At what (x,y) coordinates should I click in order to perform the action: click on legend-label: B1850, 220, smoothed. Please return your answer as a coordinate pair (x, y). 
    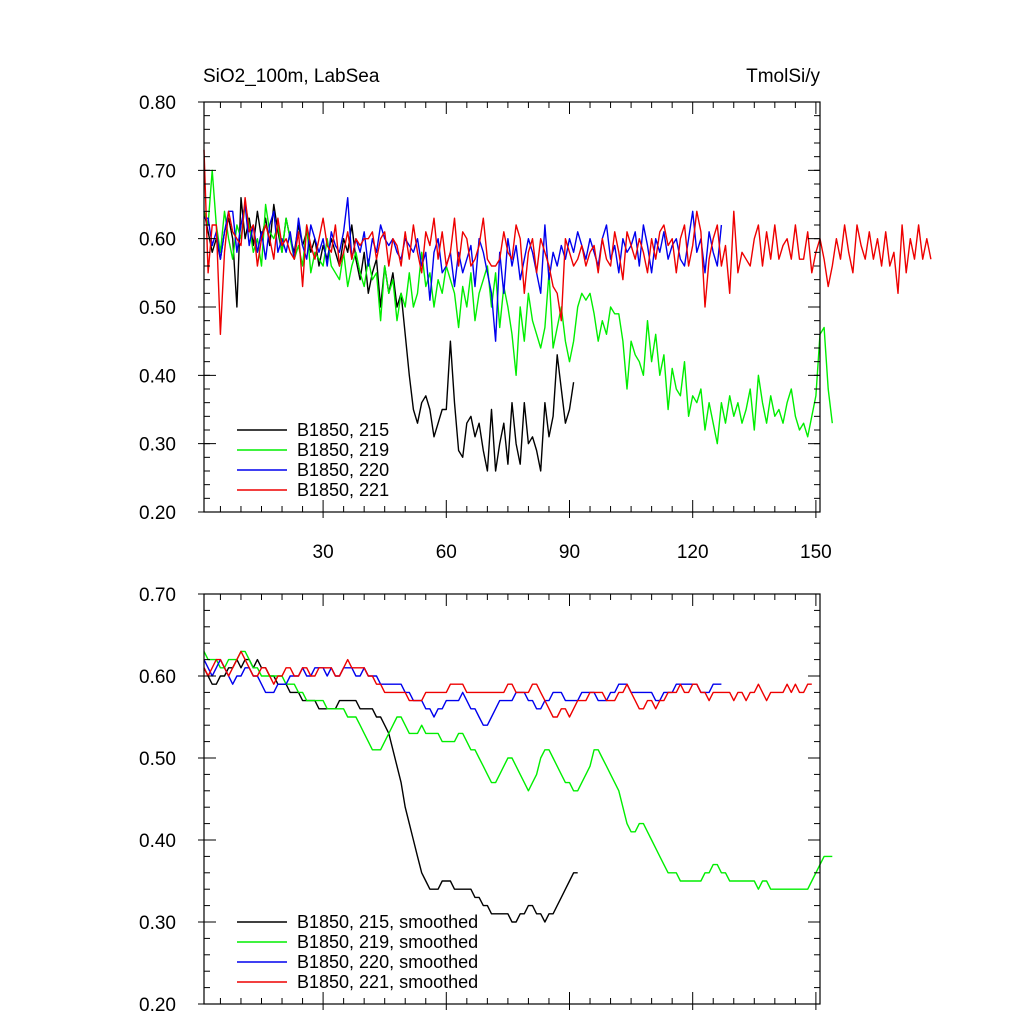
    Looking at the image, I should click on (387, 962).